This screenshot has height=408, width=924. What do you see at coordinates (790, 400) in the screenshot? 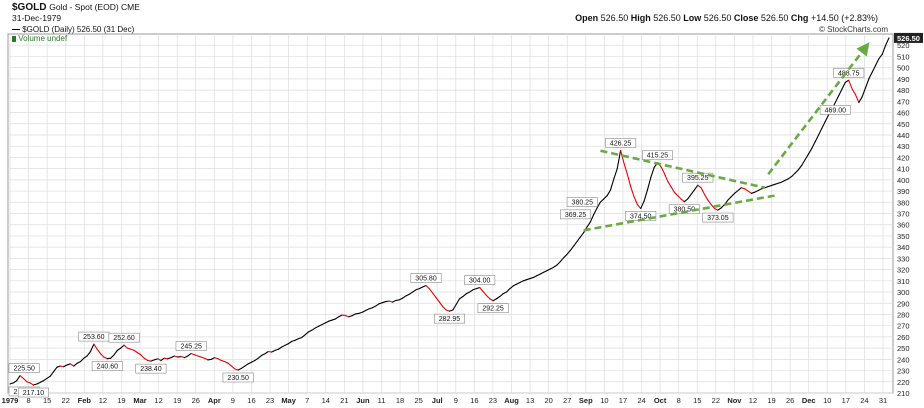
I see `x-tick-label: 26` at bounding box center [790, 400].